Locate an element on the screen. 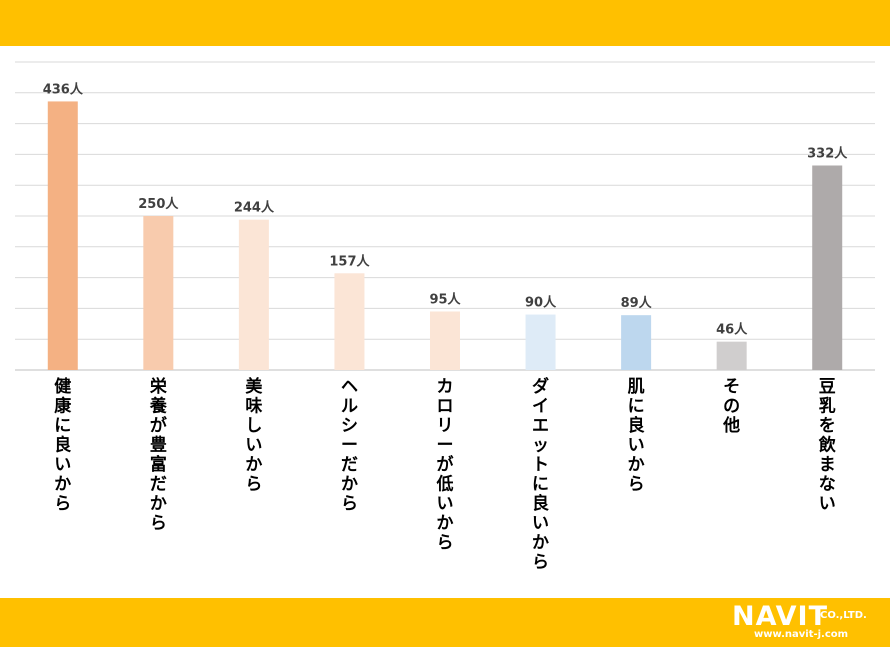 This screenshot has width=890, height=647. navit-logo: NAVIT CO.,LTD. www.navit-j.com is located at coordinates (807, 623).